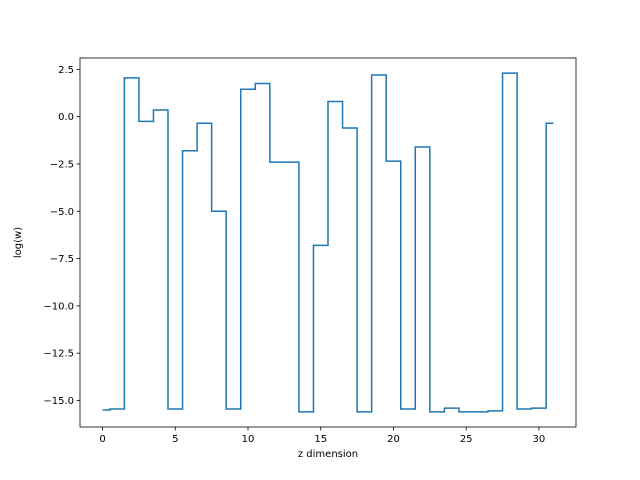 This screenshot has height=480, width=640. What do you see at coordinates (62, 259) in the screenshot?
I see `y-tick-label: −7.5` at bounding box center [62, 259].